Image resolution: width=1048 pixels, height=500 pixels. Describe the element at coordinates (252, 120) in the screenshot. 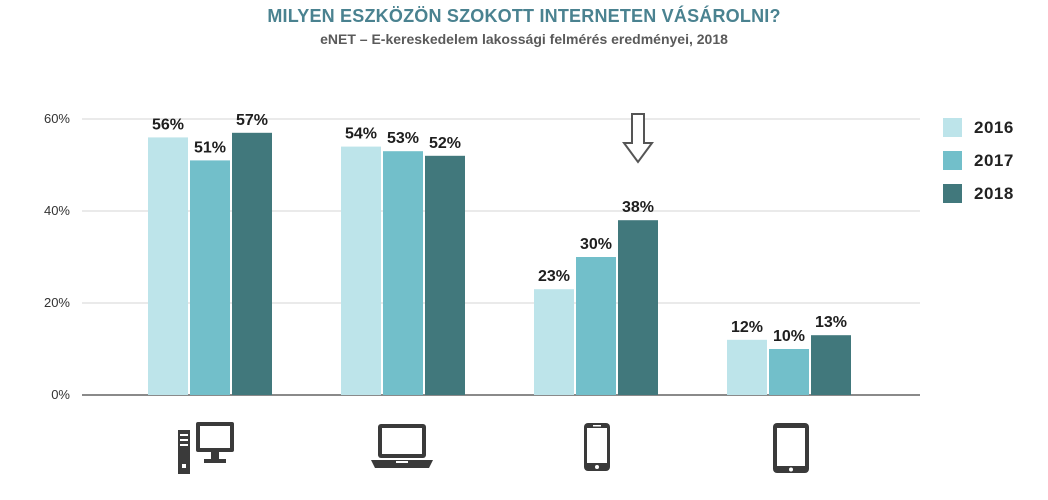

I see `data-label: 57%` at that location.